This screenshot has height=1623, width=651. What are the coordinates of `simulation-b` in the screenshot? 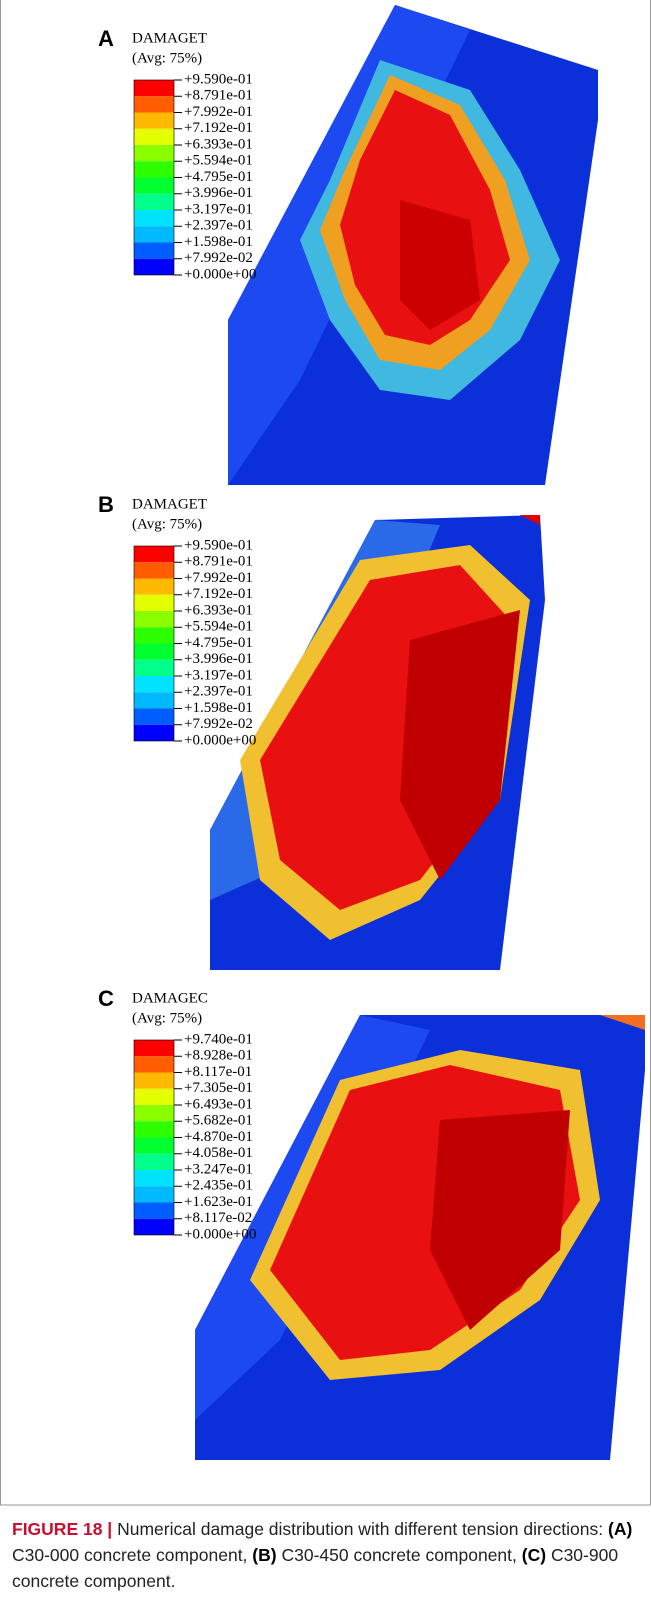 It's located at (377, 742).